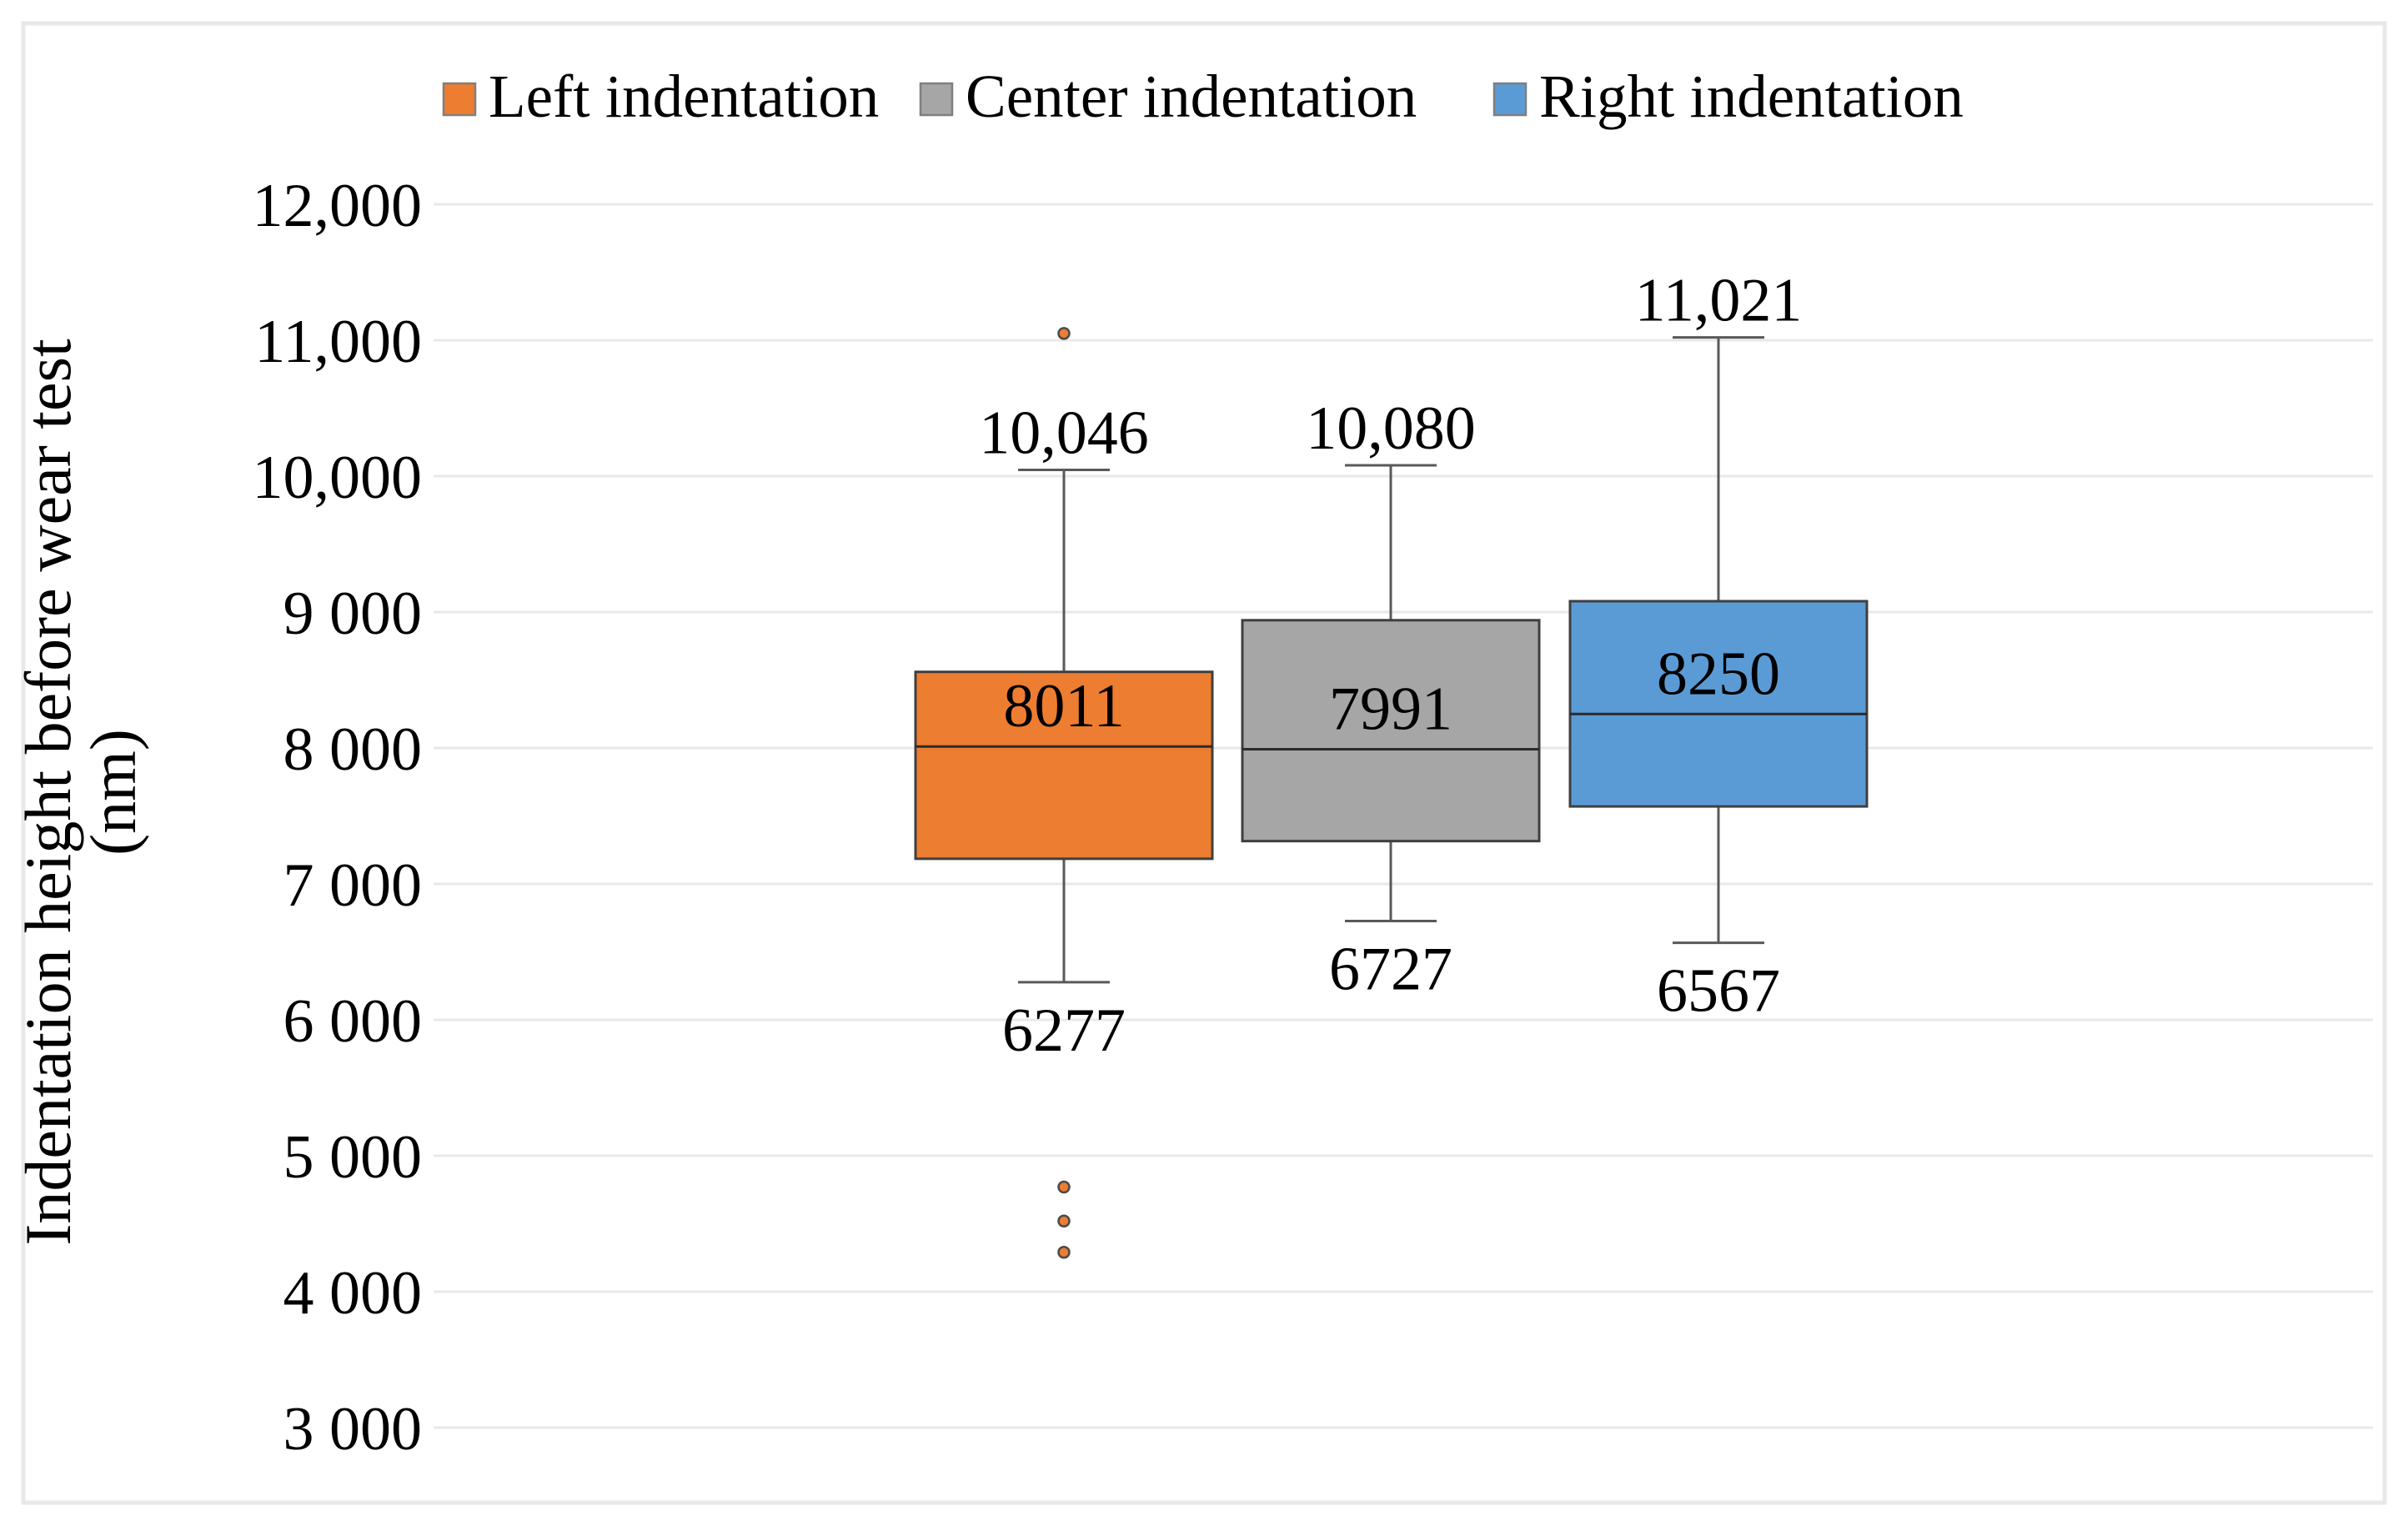 Image resolution: width=2408 pixels, height=1526 pixels. Describe the element at coordinates (353, 1021) in the screenshot. I see `y-axis-tick-label: 6 000` at that location.